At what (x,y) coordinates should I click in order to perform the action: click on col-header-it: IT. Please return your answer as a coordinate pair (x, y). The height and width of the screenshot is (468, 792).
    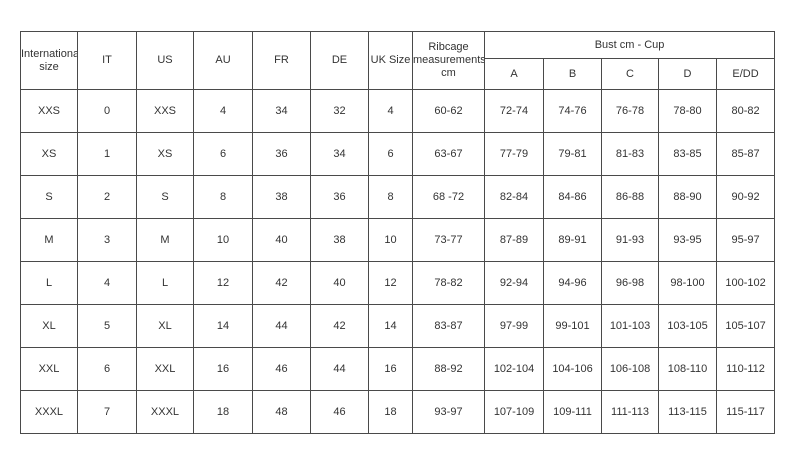
    Looking at the image, I should click on (107, 60).